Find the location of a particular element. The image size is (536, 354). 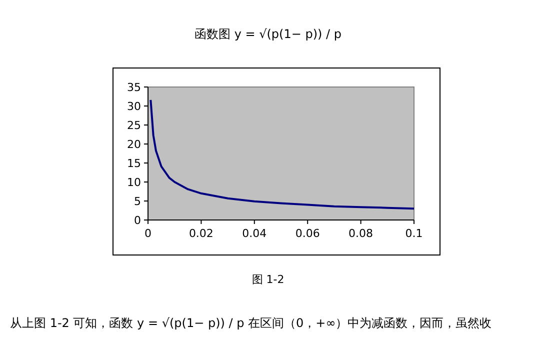

y-tick-label: 20 is located at coordinates (134, 144).